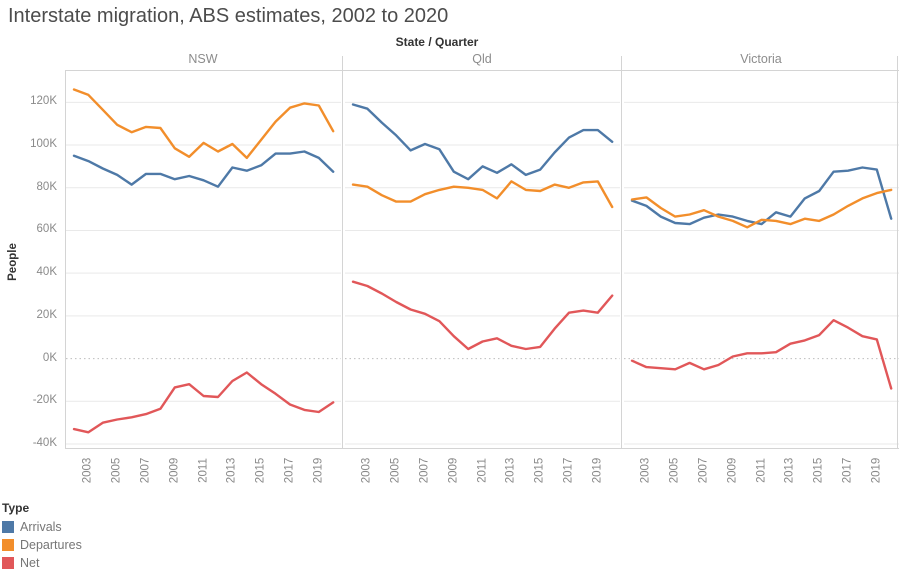 This screenshot has height=576, width=900. What do you see at coordinates (482, 59) in the screenshot?
I see `panel-label-qld: Qld` at bounding box center [482, 59].